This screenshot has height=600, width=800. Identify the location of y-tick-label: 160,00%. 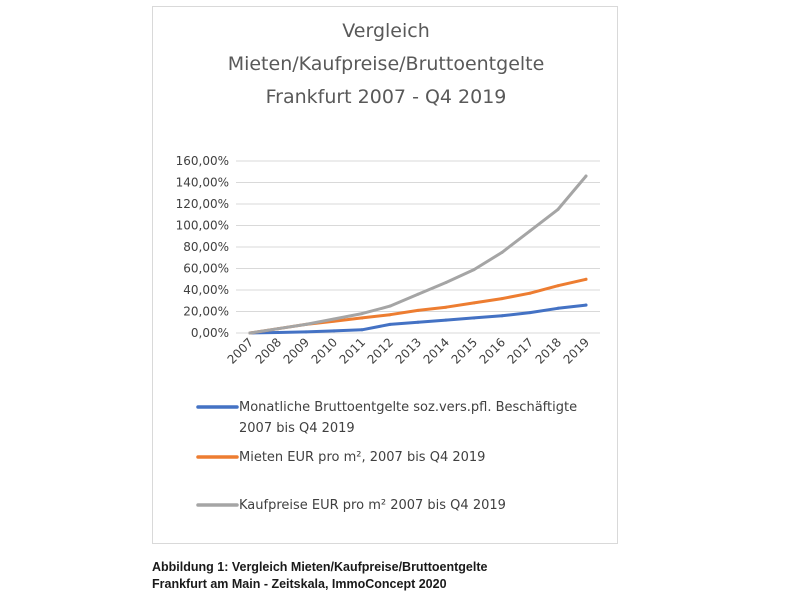
(202, 161).